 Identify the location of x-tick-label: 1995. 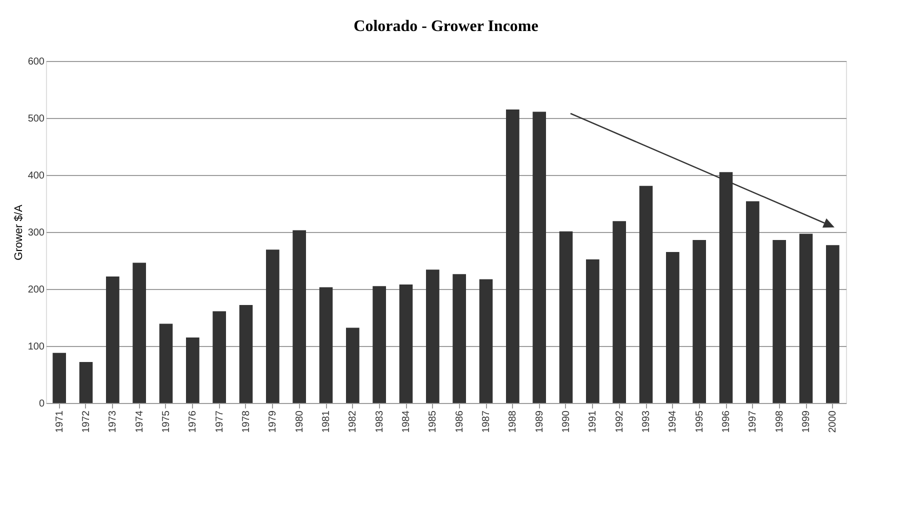
(700, 421).